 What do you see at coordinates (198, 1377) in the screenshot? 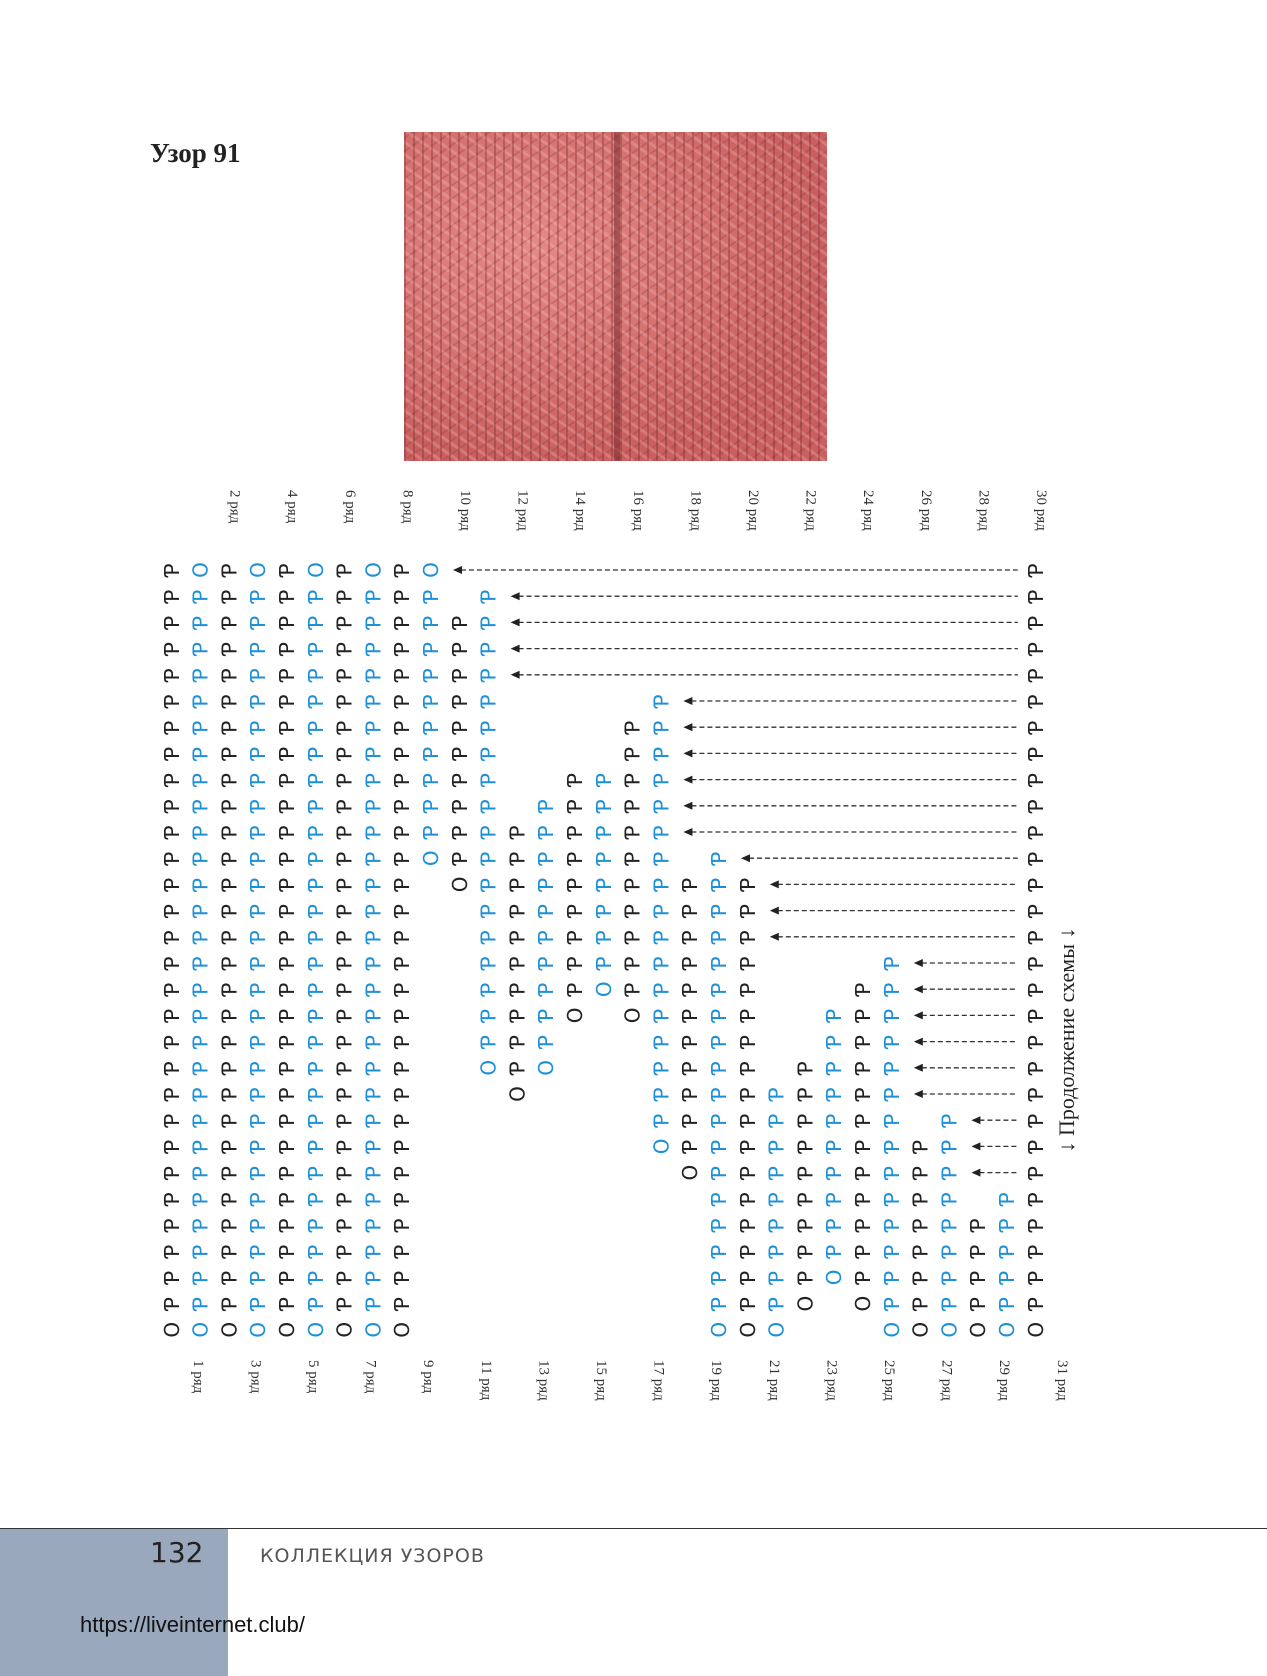
I see `row-label: 1 ряд` at bounding box center [198, 1377].